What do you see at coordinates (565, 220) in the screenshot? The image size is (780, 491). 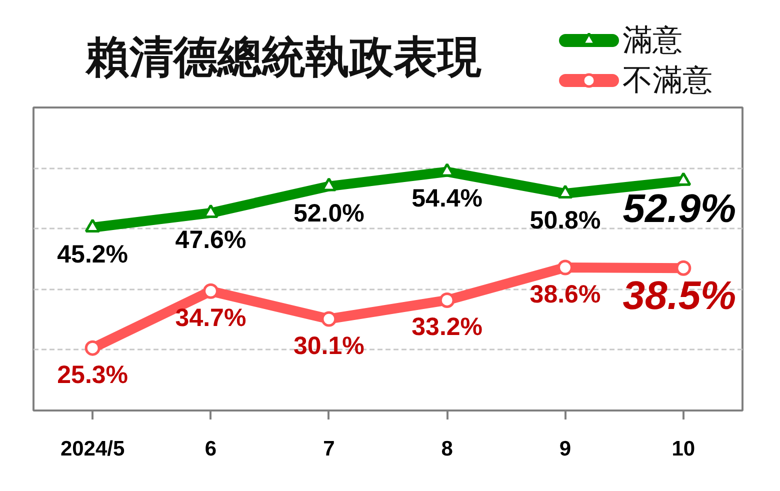 I see `data-label: 50.8%` at bounding box center [565, 220].